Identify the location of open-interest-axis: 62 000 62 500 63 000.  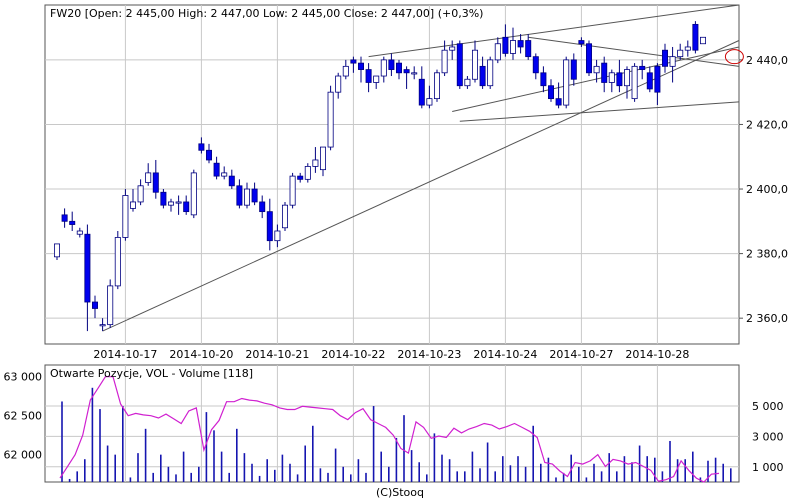
(23, 416).